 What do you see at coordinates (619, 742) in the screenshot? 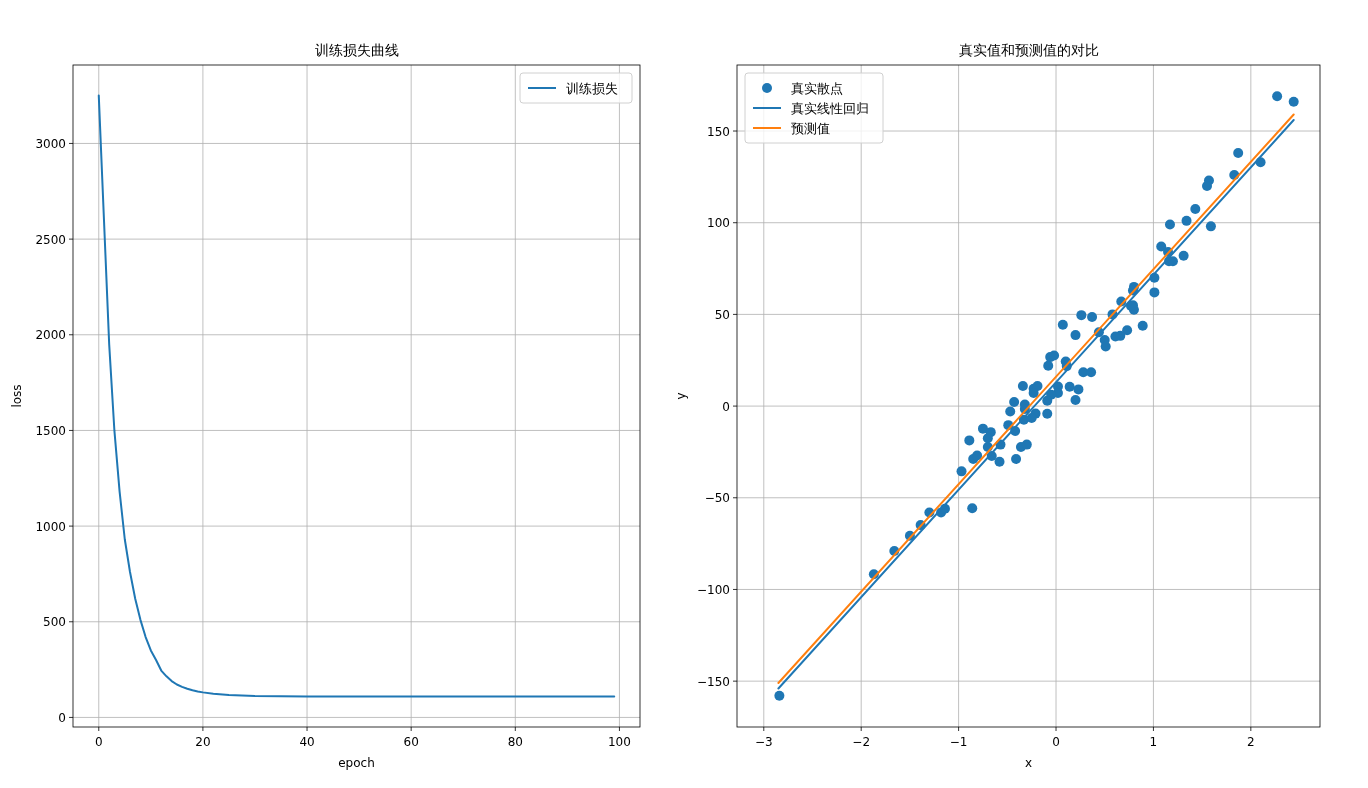
I see `x-tick-label: 100` at bounding box center [619, 742].